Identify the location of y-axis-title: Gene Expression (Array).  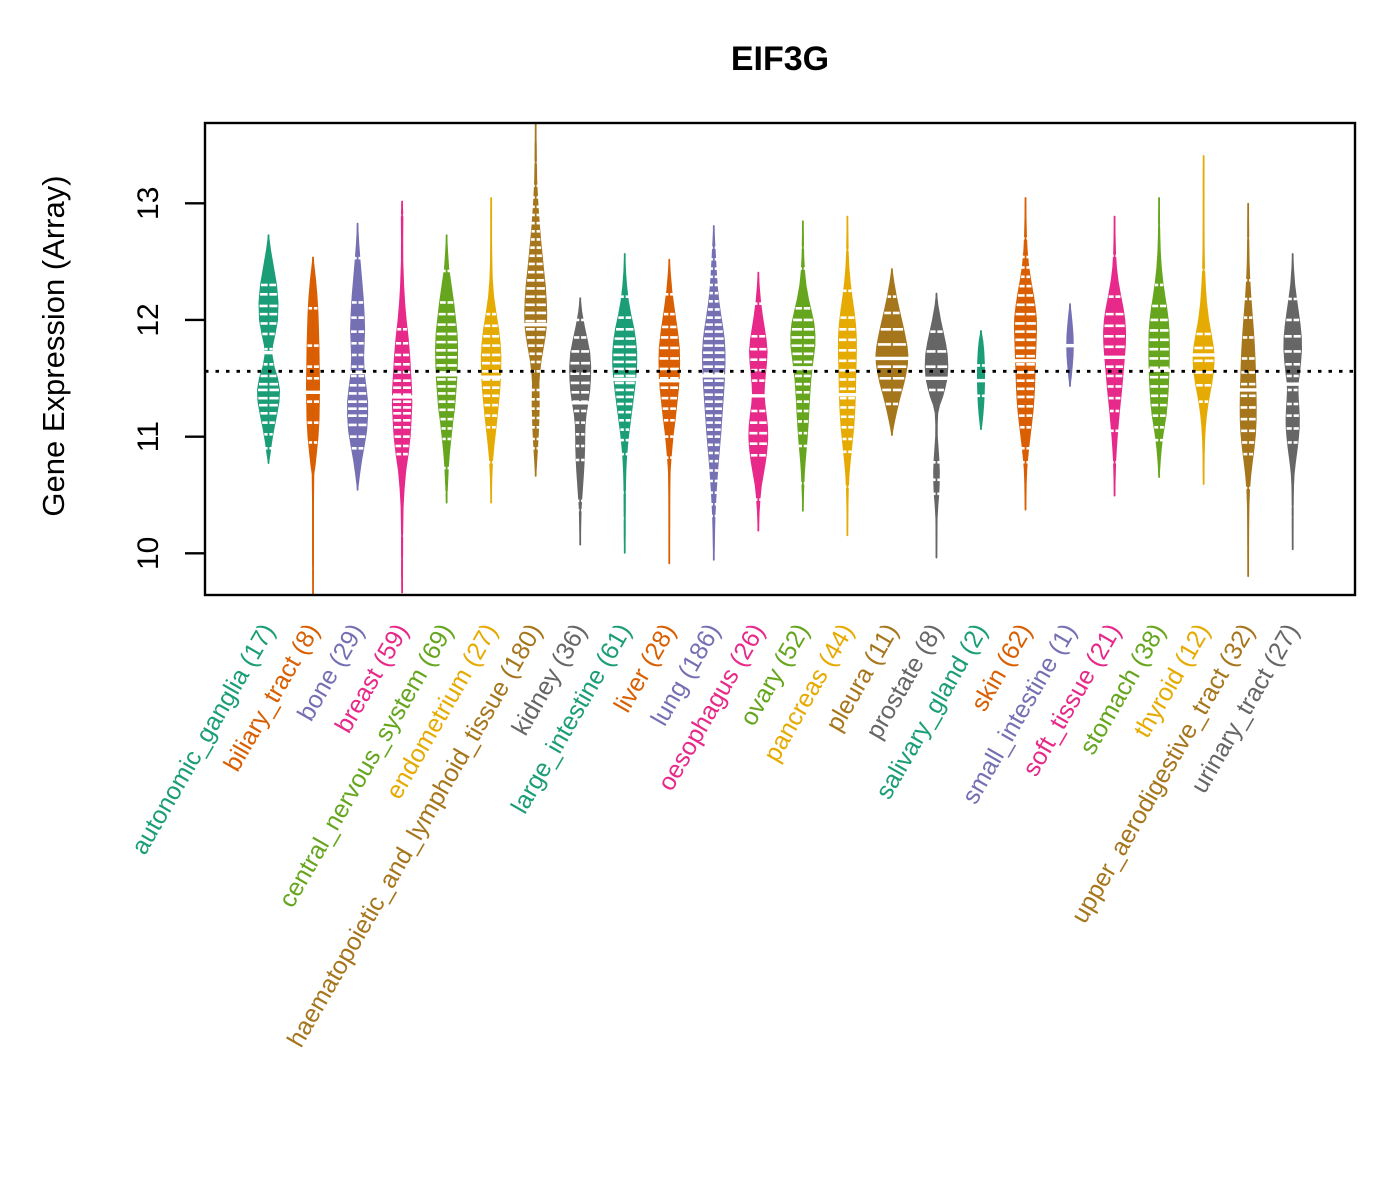
(53, 345).